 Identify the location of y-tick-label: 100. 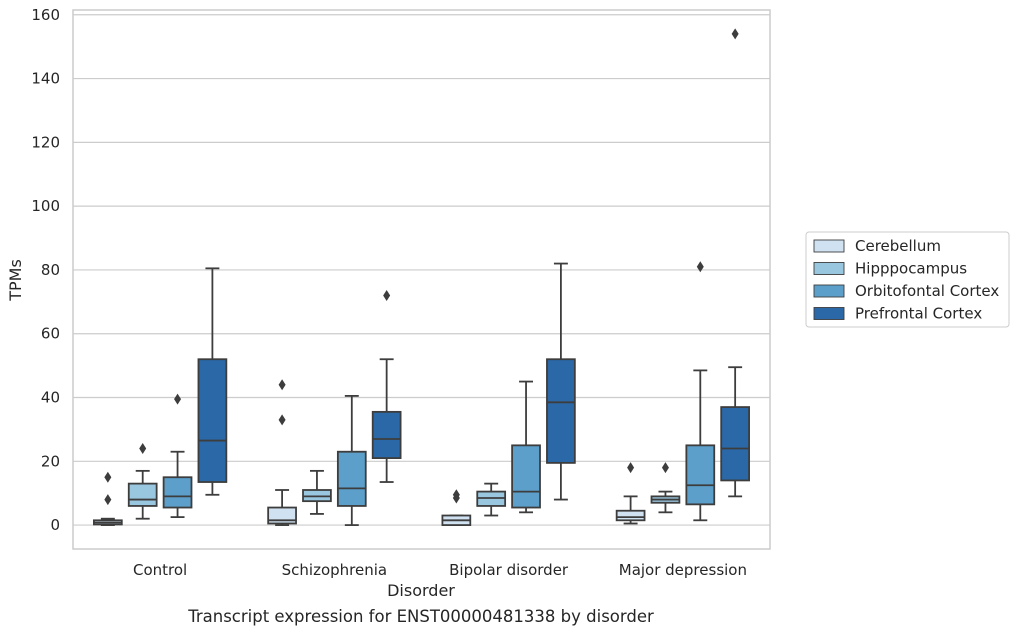
(45, 206).